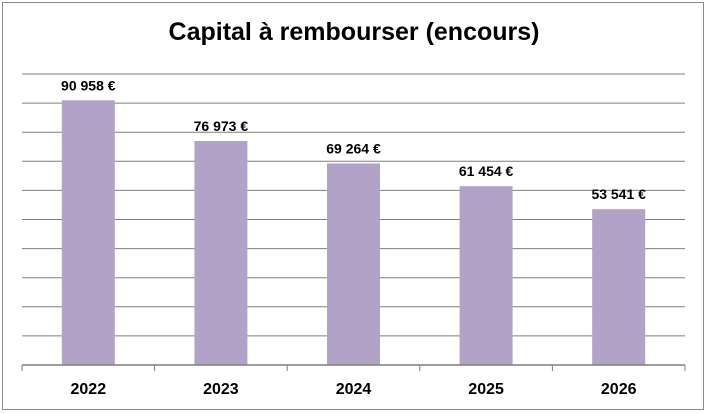 The height and width of the screenshot is (414, 708). I want to click on bar-2022, so click(88, 232).